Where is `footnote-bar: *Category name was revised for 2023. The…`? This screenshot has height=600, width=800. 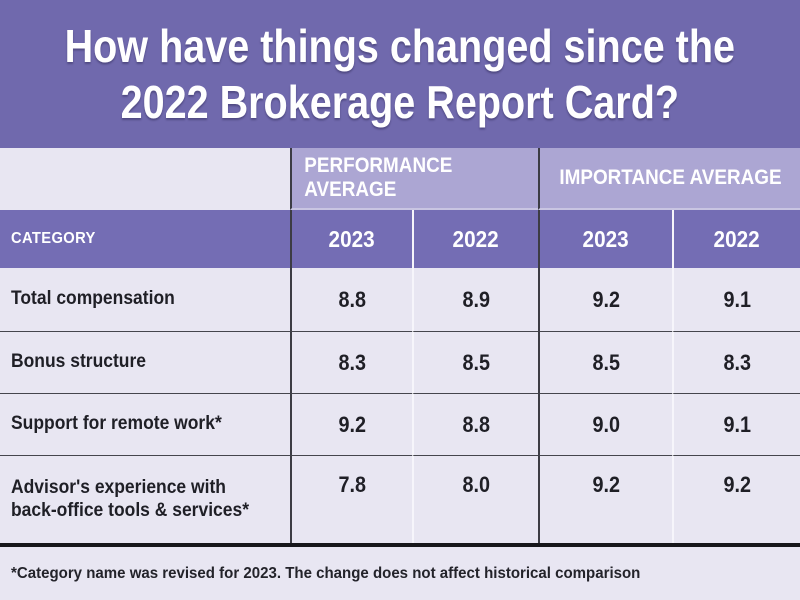 footnote-bar: *Category name was revised for 2023. The… is located at coordinates (400, 573).